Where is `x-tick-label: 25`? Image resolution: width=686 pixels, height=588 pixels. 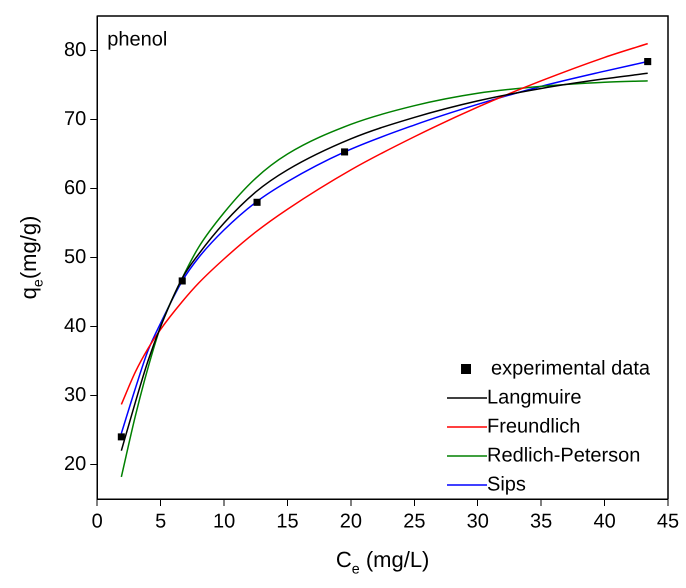
x-tick-label: 25 is located at coordinates (414, 521).